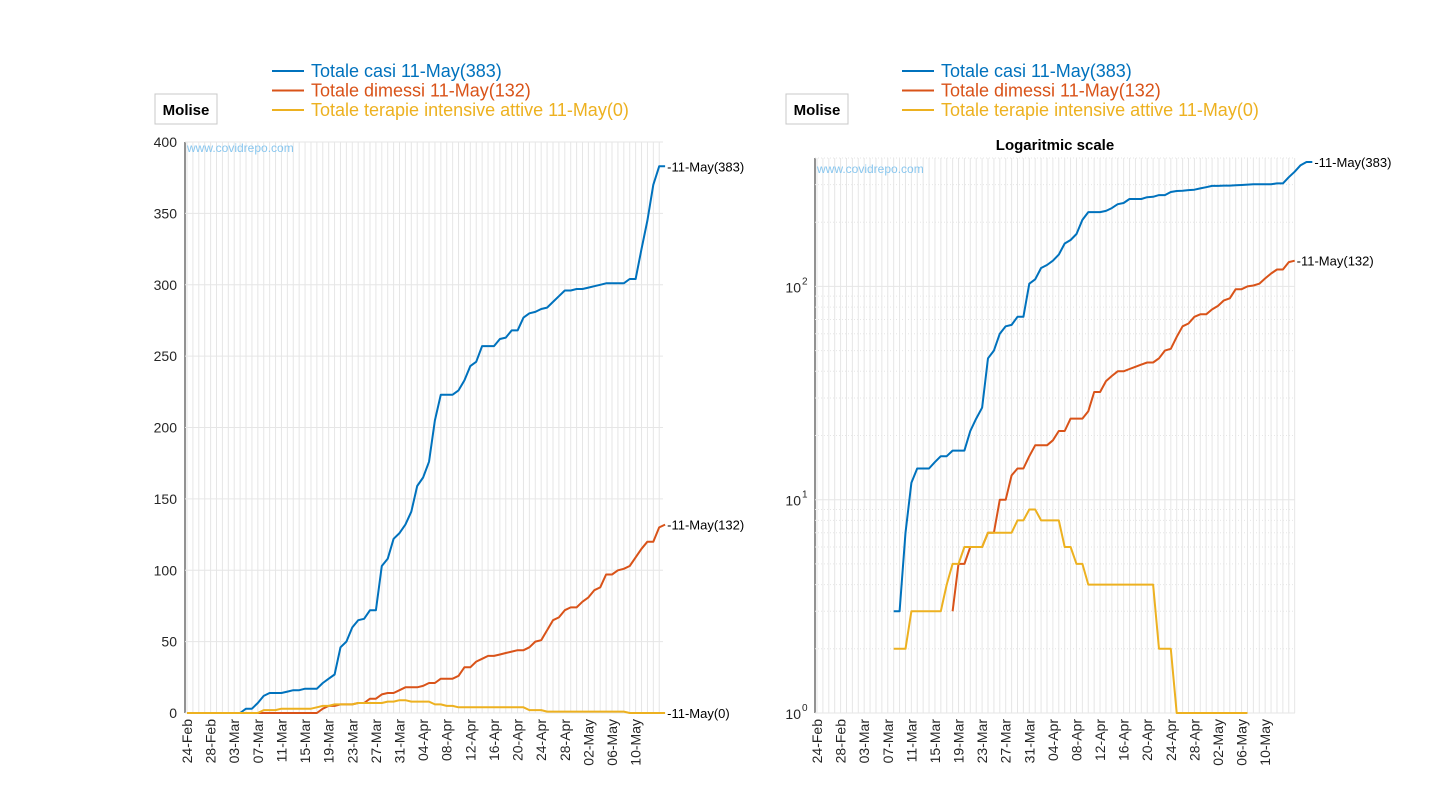  I want to click on y-tick-label: 50, so click(169, 642).